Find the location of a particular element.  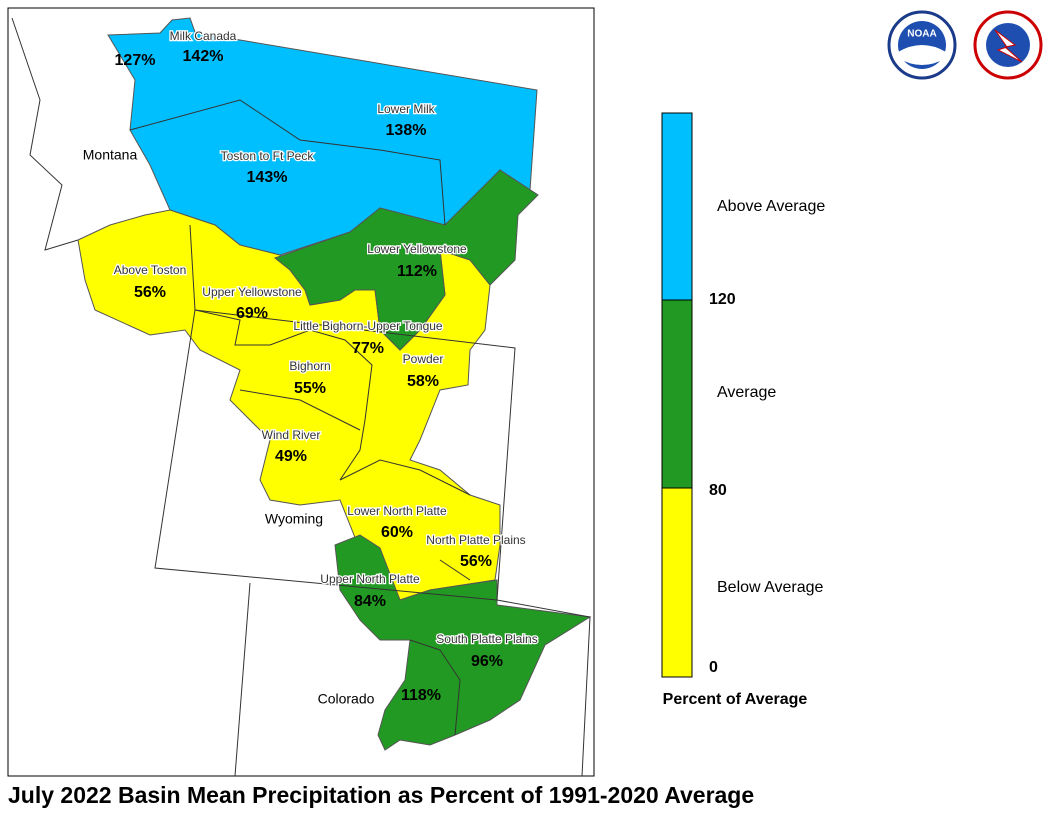

basin-name: Milk Canada is located at coordinates (203, 36).